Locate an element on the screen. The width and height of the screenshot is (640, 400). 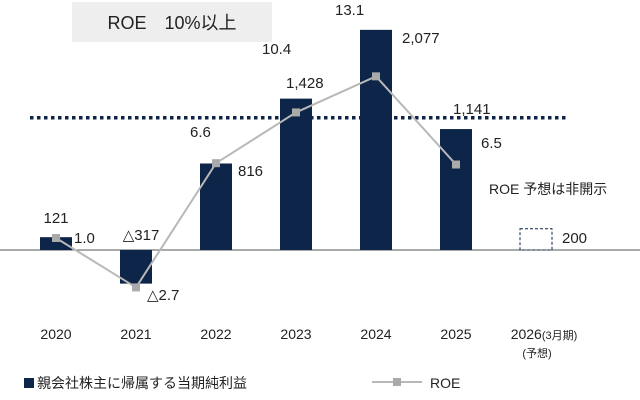
roe-forecast-note: ROE 予想は非開示 is located at coordinates (548, 189).